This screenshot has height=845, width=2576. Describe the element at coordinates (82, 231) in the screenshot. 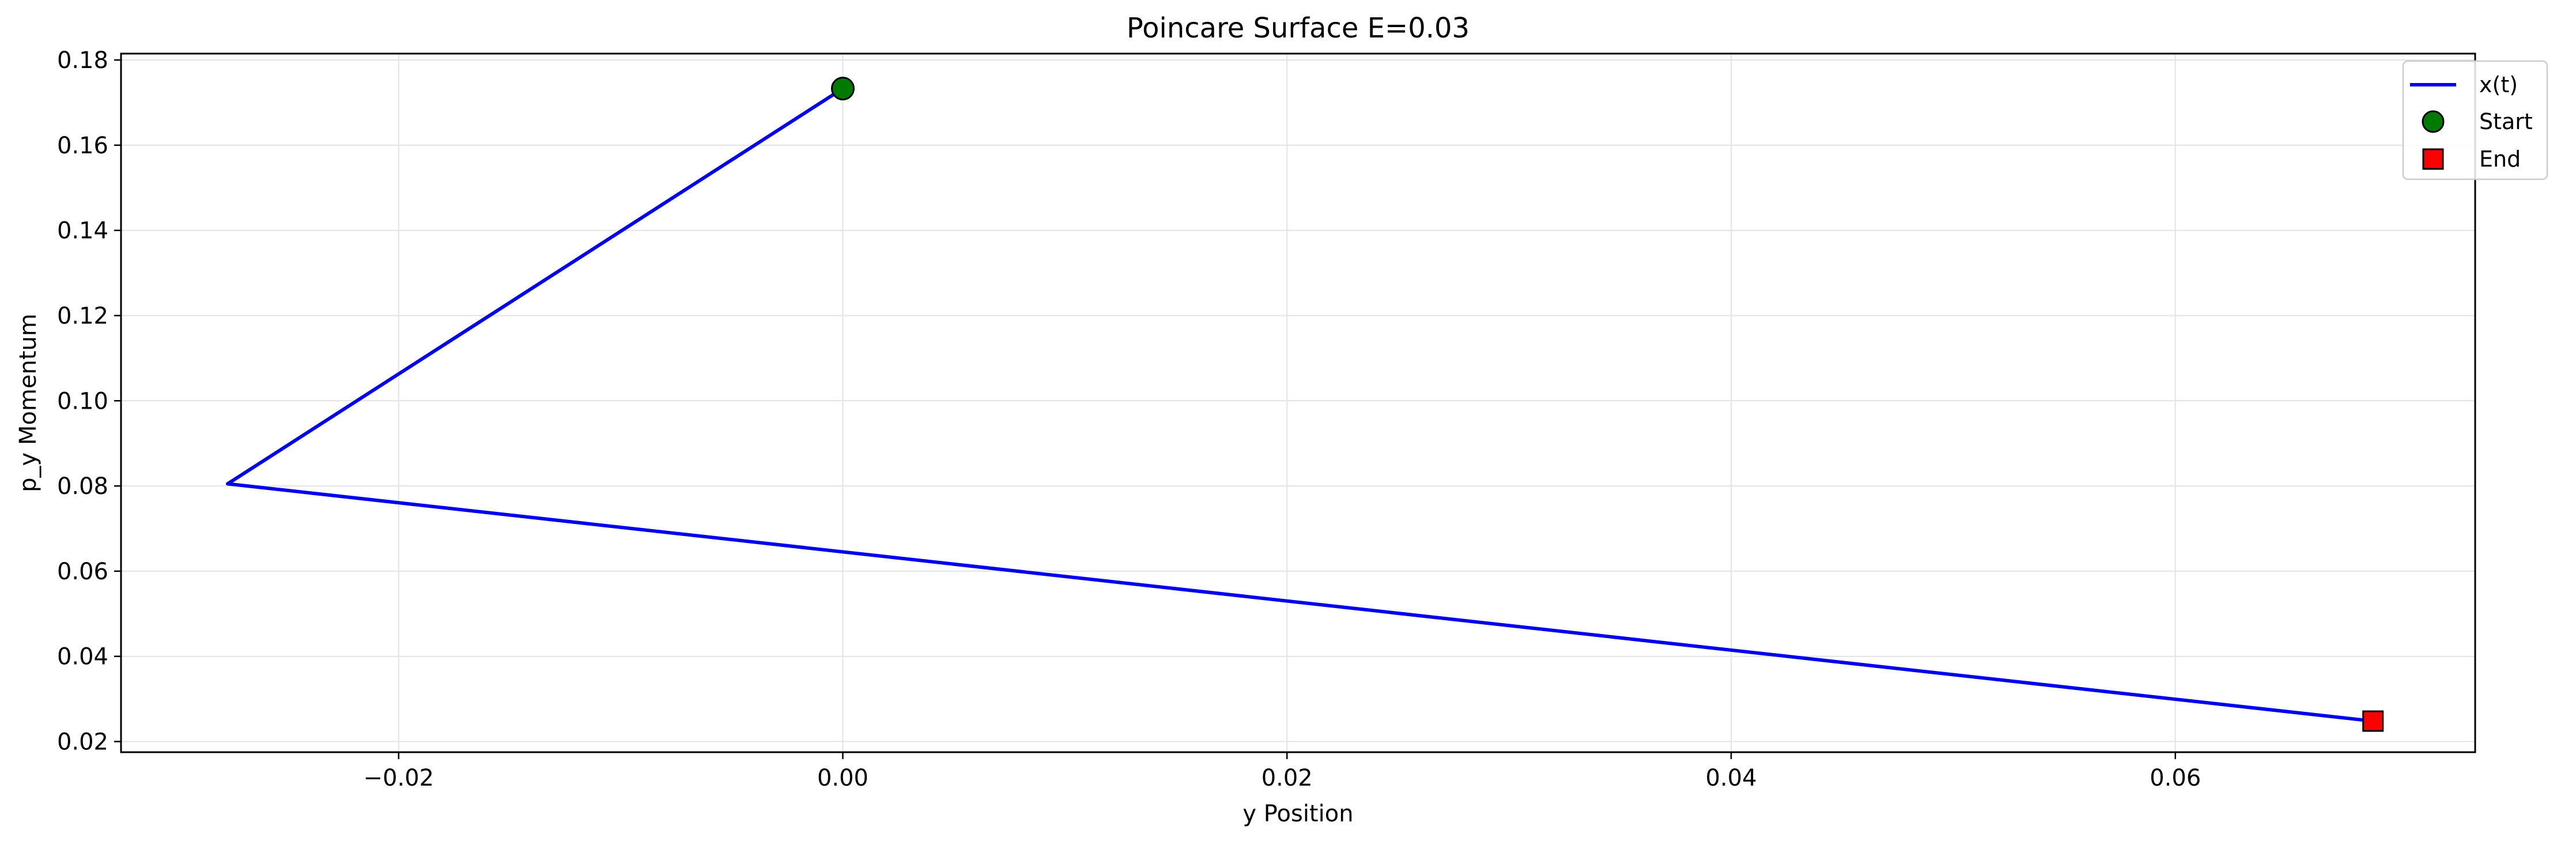

I see `y-tick-label: 0.14` at that location.